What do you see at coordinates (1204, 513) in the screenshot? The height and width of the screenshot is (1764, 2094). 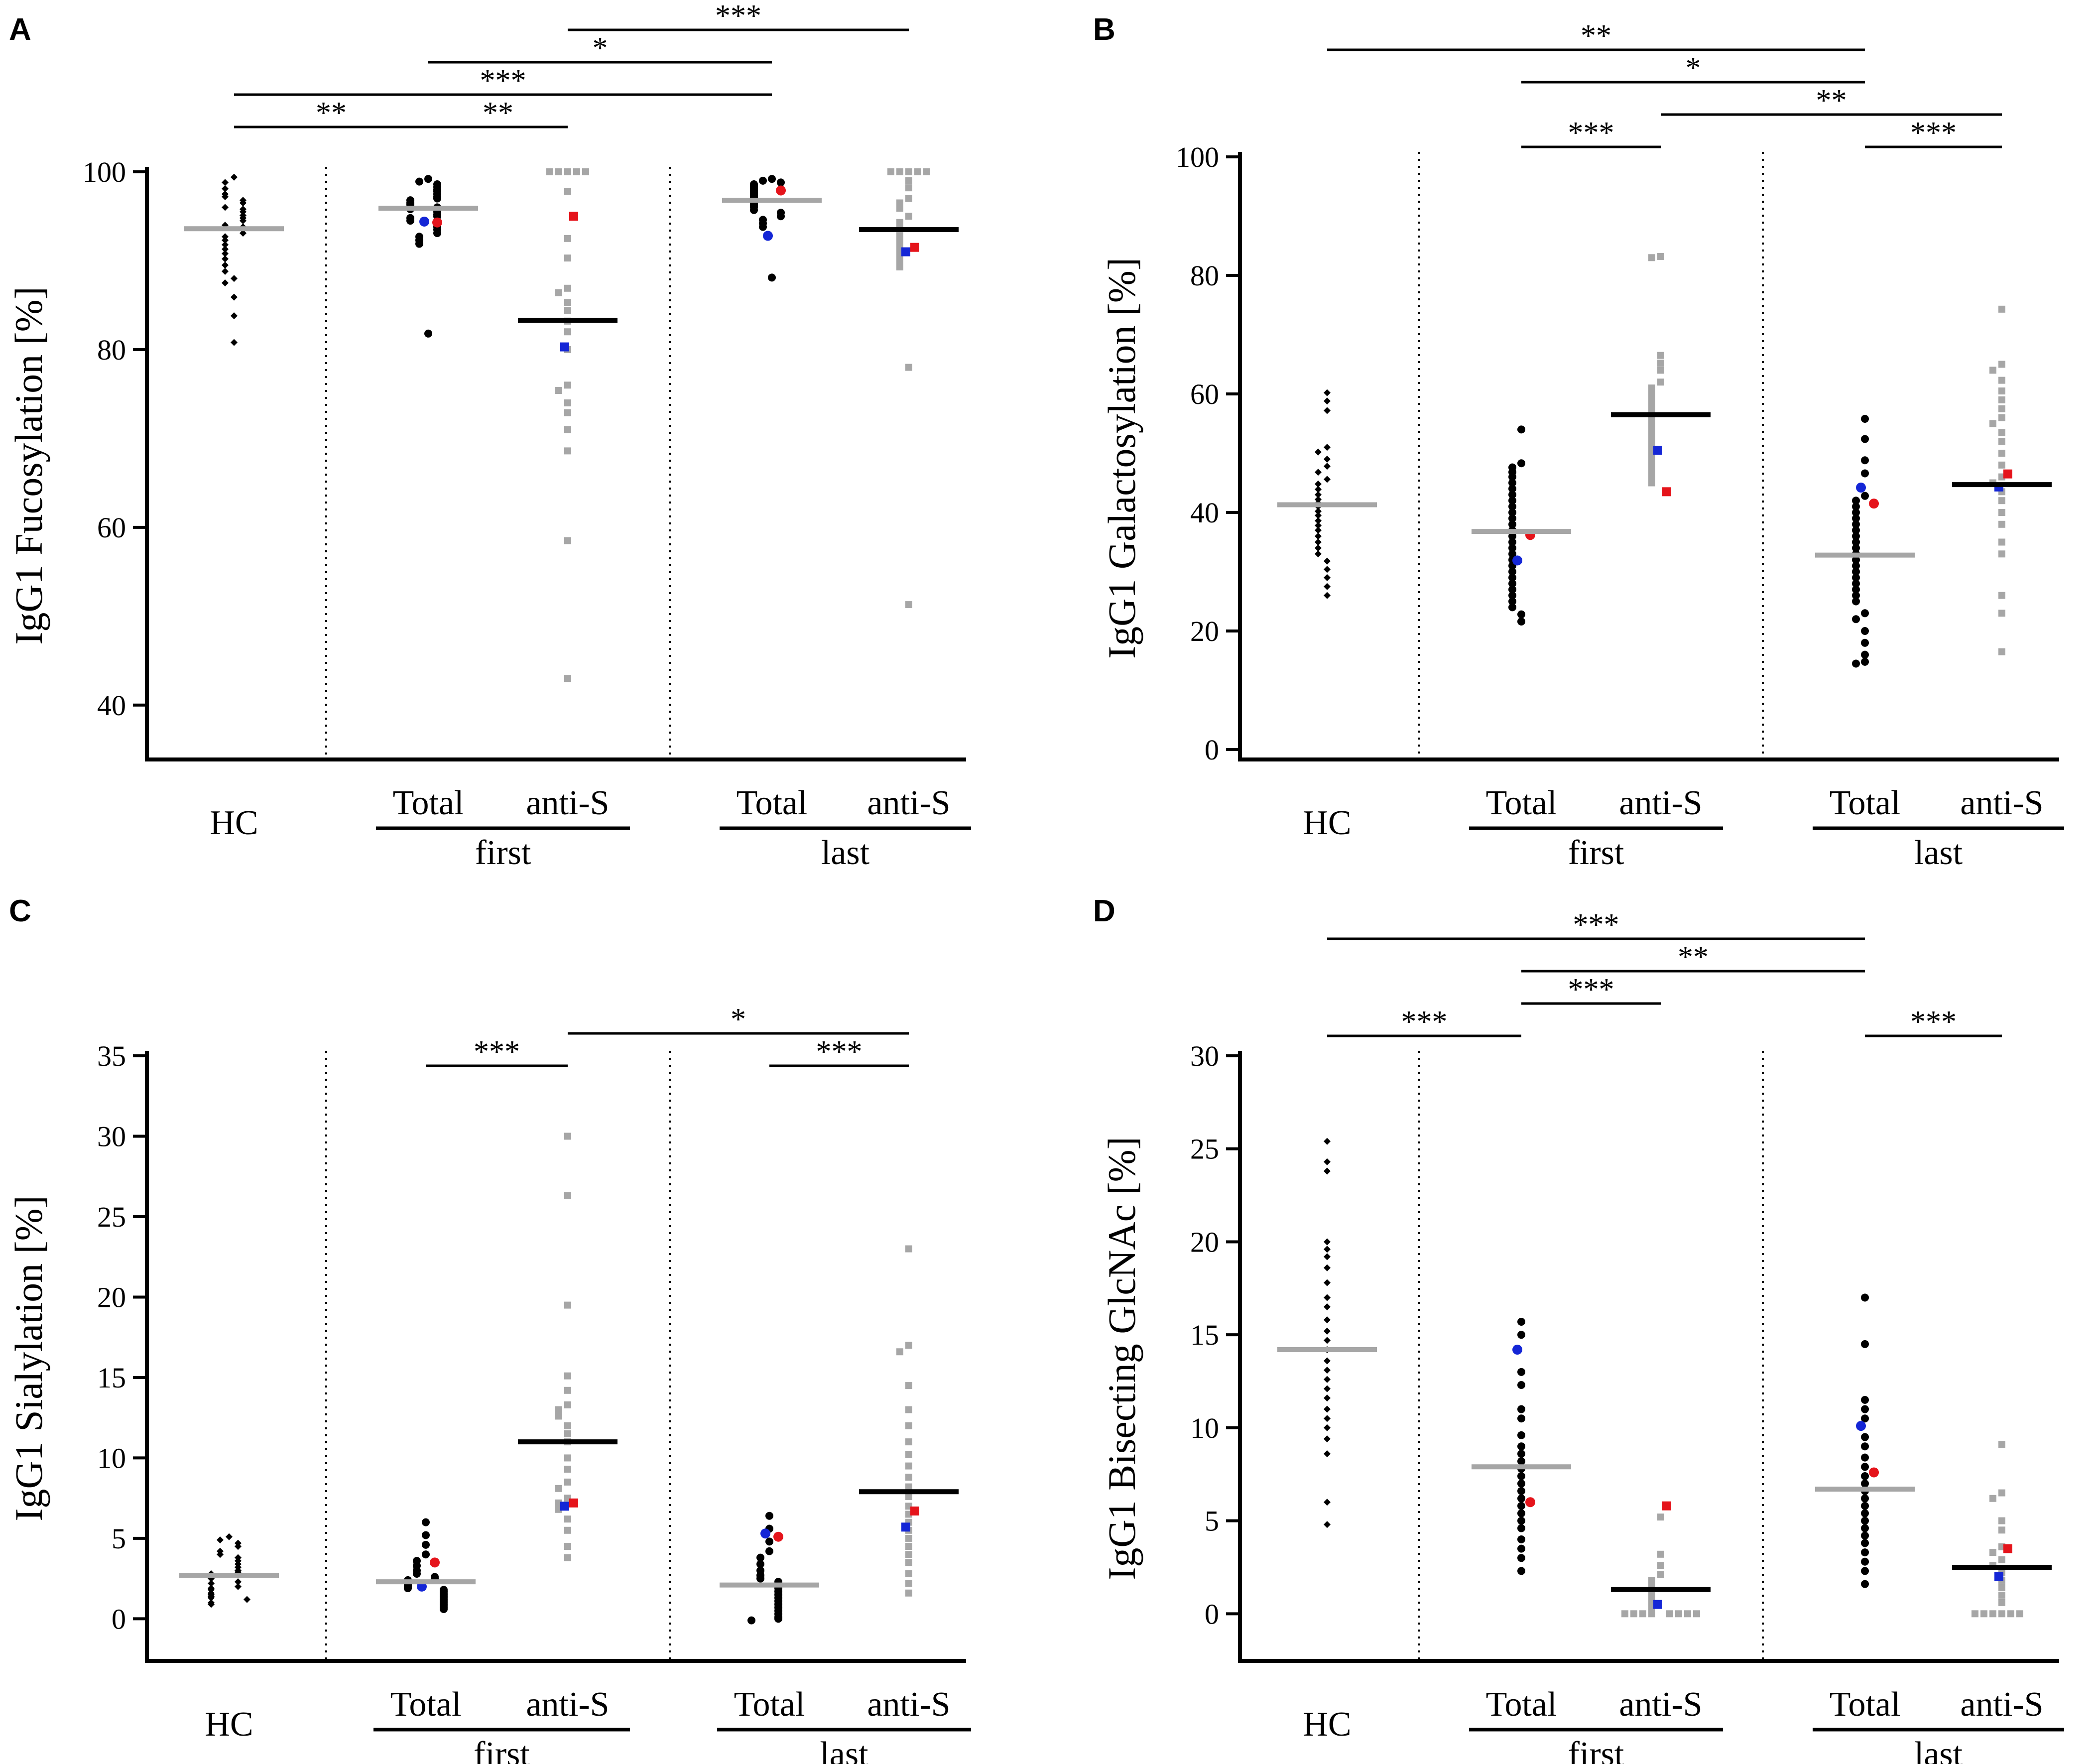 I see `y-tick-label: 40` at bounding box center [1204, 513].